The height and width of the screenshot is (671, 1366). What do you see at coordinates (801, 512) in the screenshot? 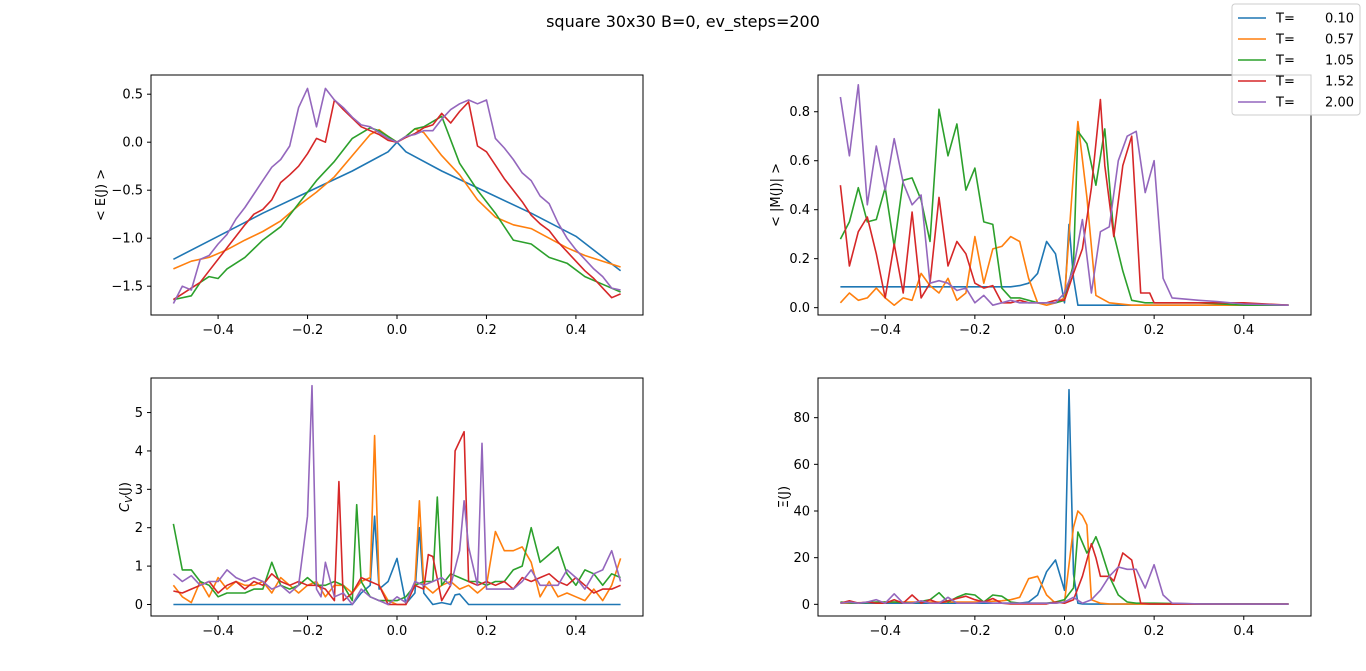
I see `y-tick-label: 40` at bounding box center [801, 512].